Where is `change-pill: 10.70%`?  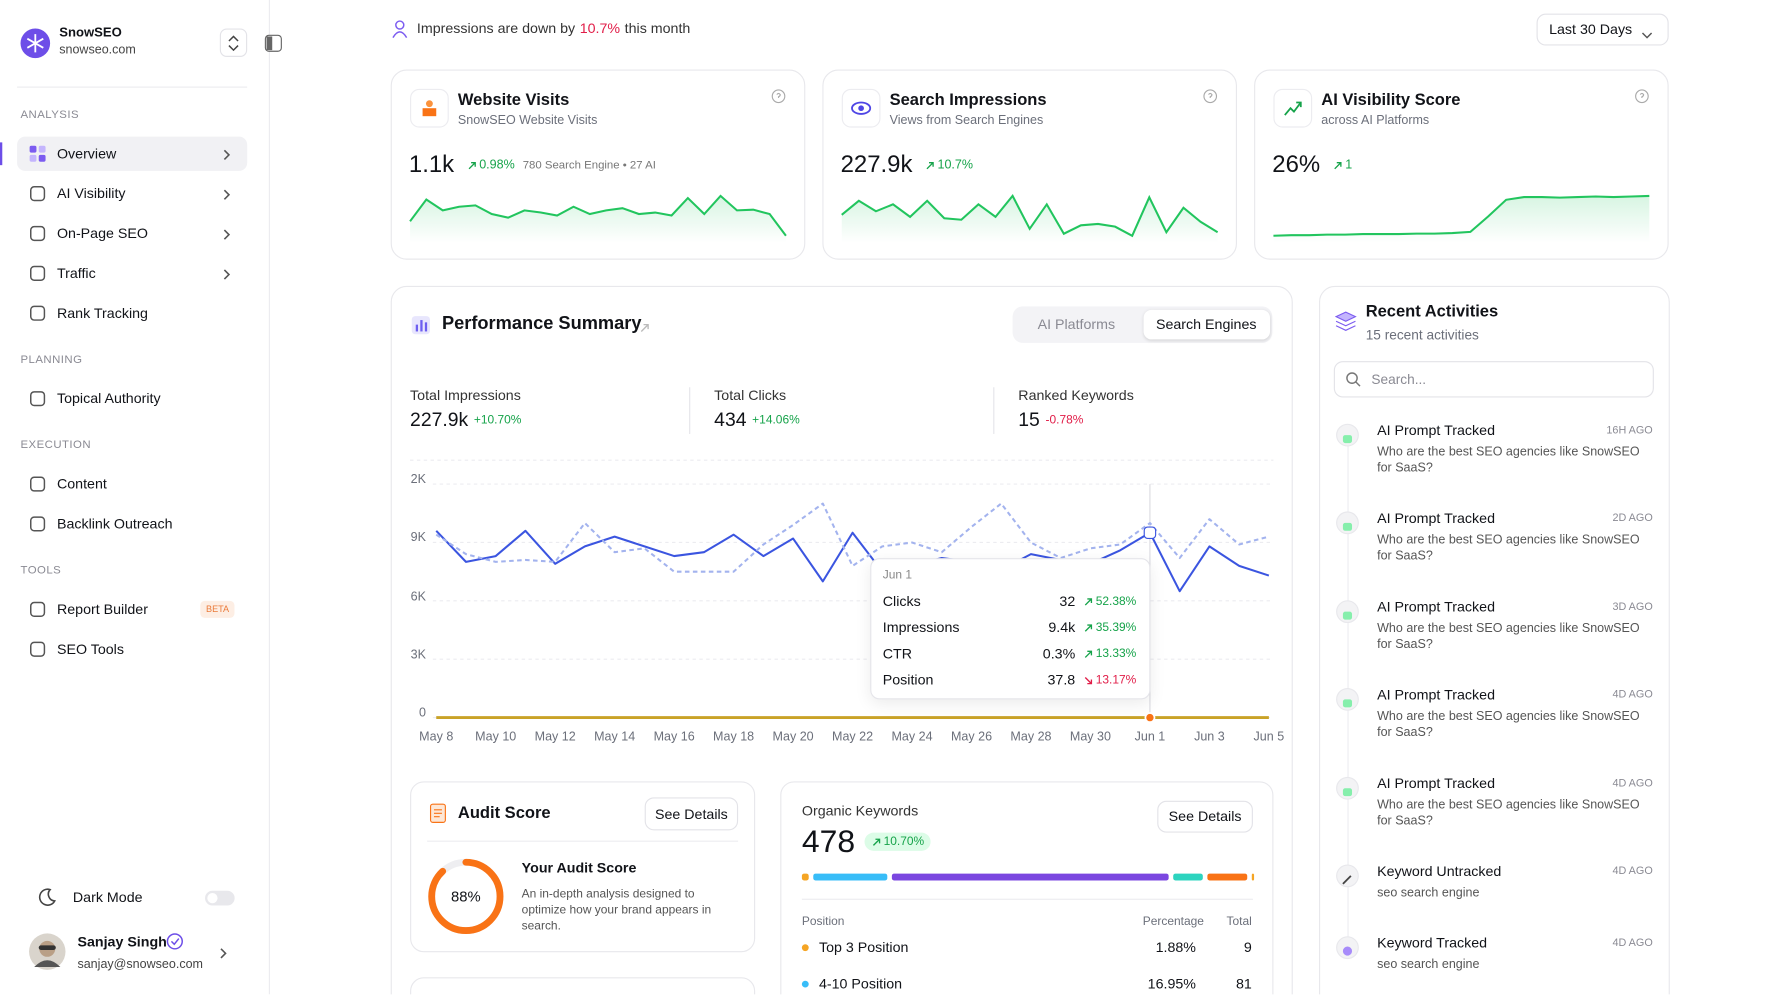
change-pill: 10.70% is located at coordinates (897, 841).